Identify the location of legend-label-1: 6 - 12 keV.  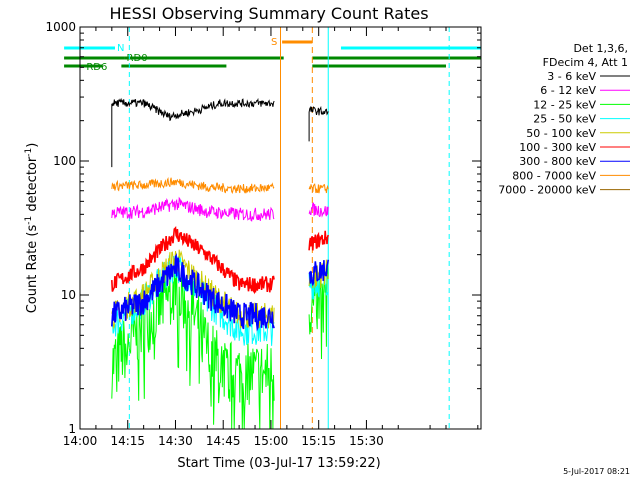
(568, 90).